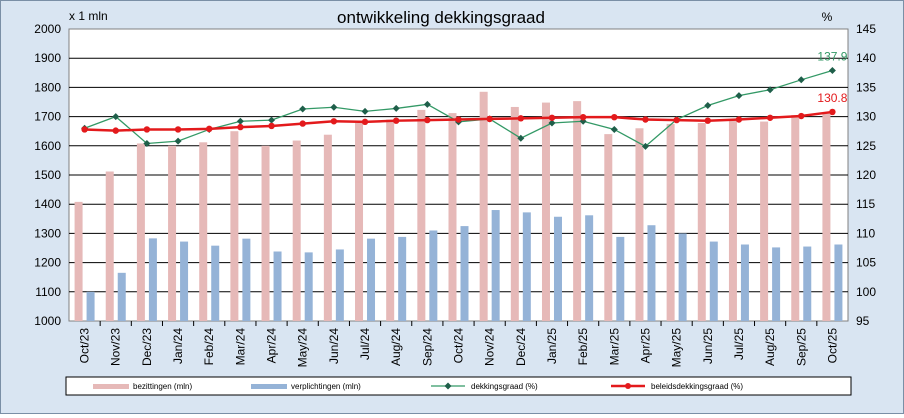  What do you see at coordinates (739, 344) in the screenshot?
I see `x-tick-label: Jul/25` at bounding box center [739, 344].